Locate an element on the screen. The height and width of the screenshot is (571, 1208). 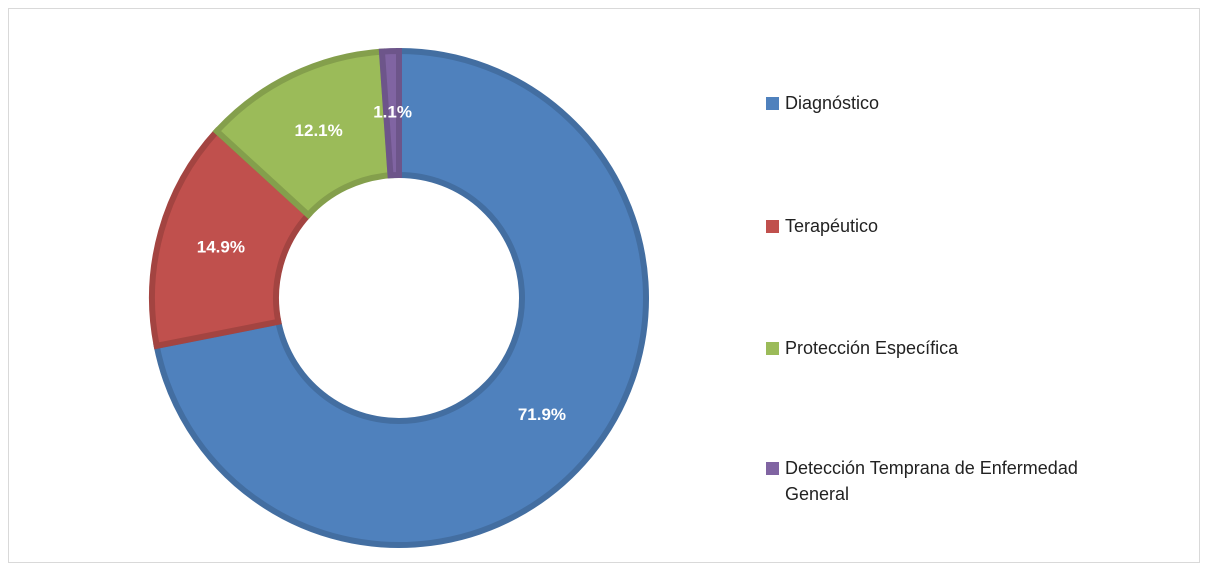
legend-label: Protección Específica is located at coordinates (872, 348).